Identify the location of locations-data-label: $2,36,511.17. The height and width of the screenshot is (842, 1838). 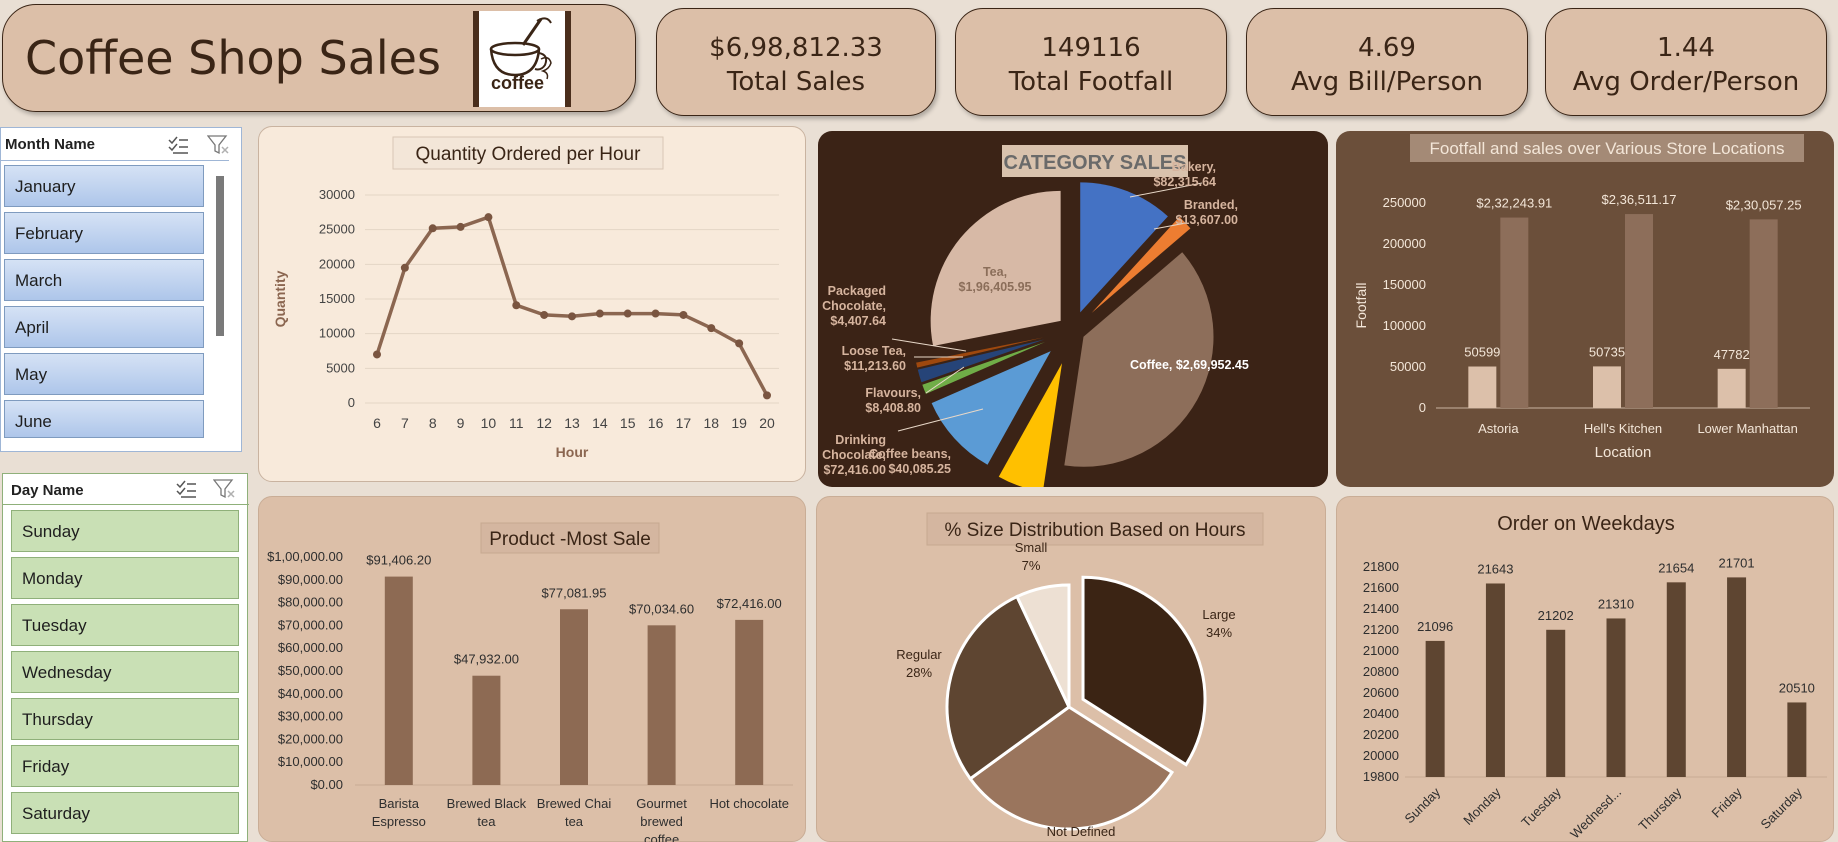
(1639, 199).